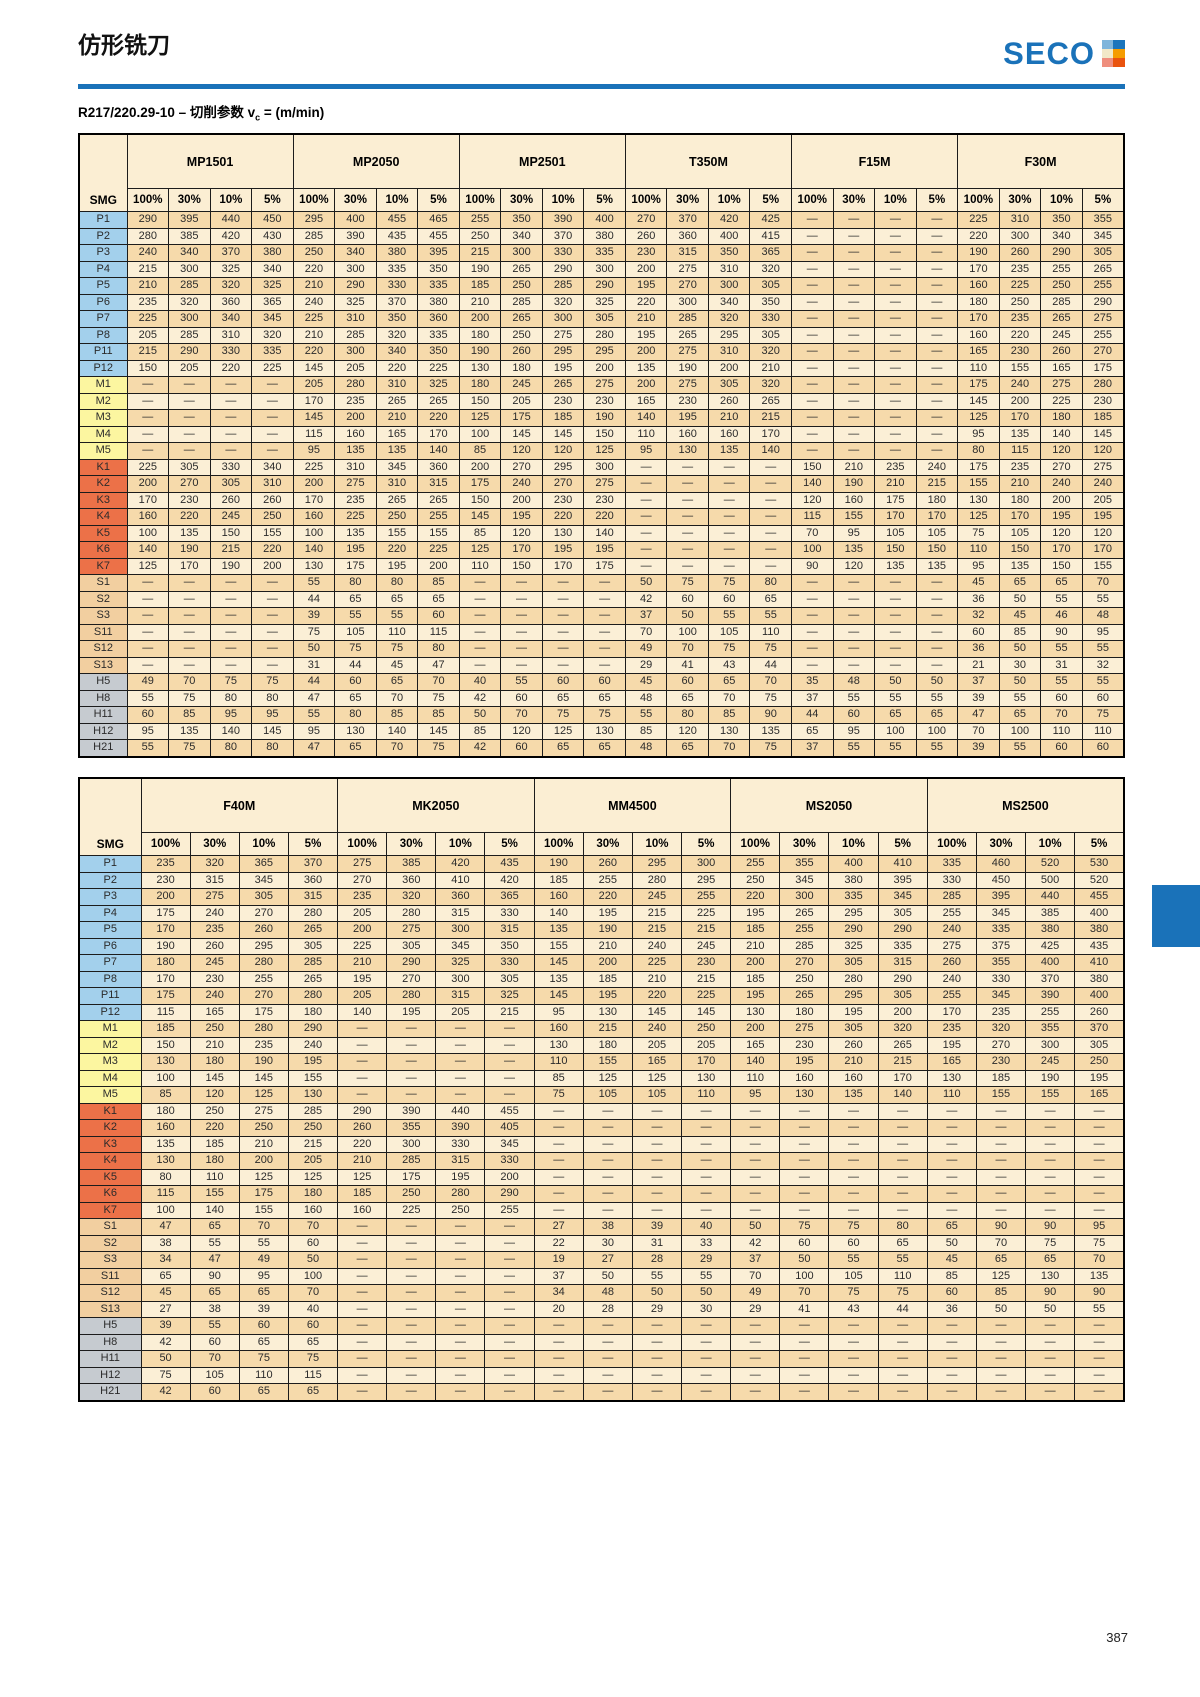 The image size is (1200, 1697). Describe the element at coordinates (272, 517) in the screenshot. I see `value-cell: 250` at that location.